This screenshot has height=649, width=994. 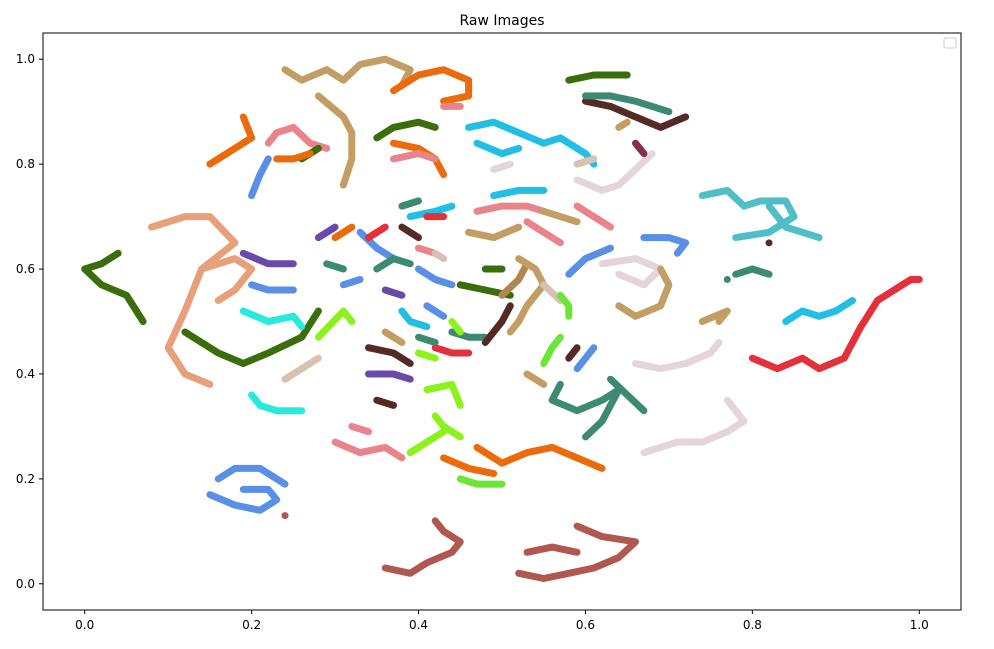 I want to click on y-tick-label: 1.0, so click(x=25, y=59).